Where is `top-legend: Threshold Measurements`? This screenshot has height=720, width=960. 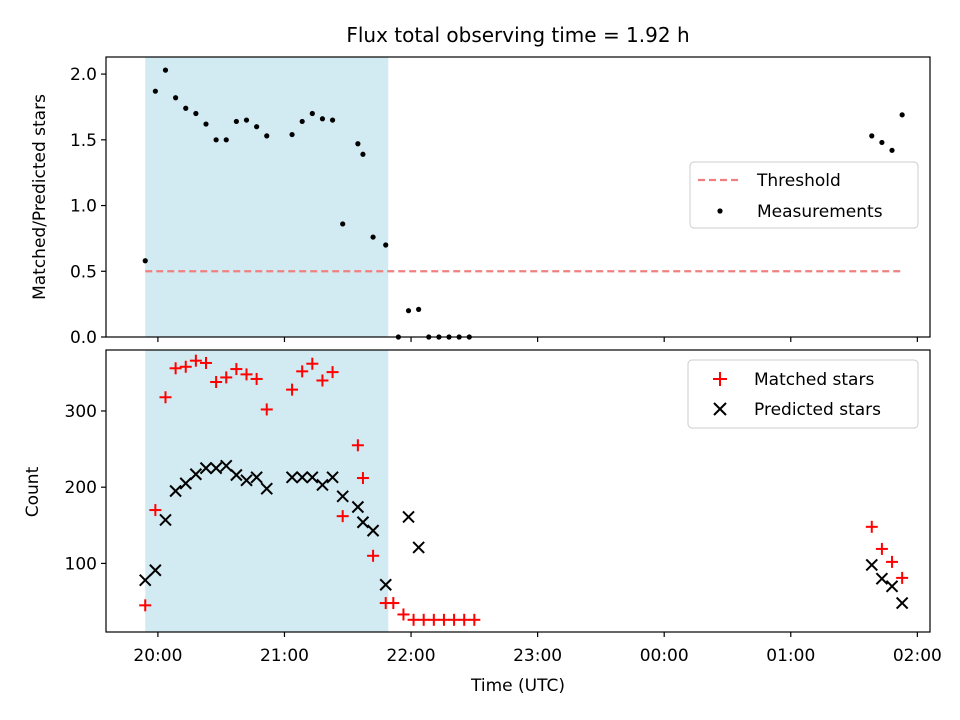 top-legend: Threshold Measurements is located at coordinates (804, 195).